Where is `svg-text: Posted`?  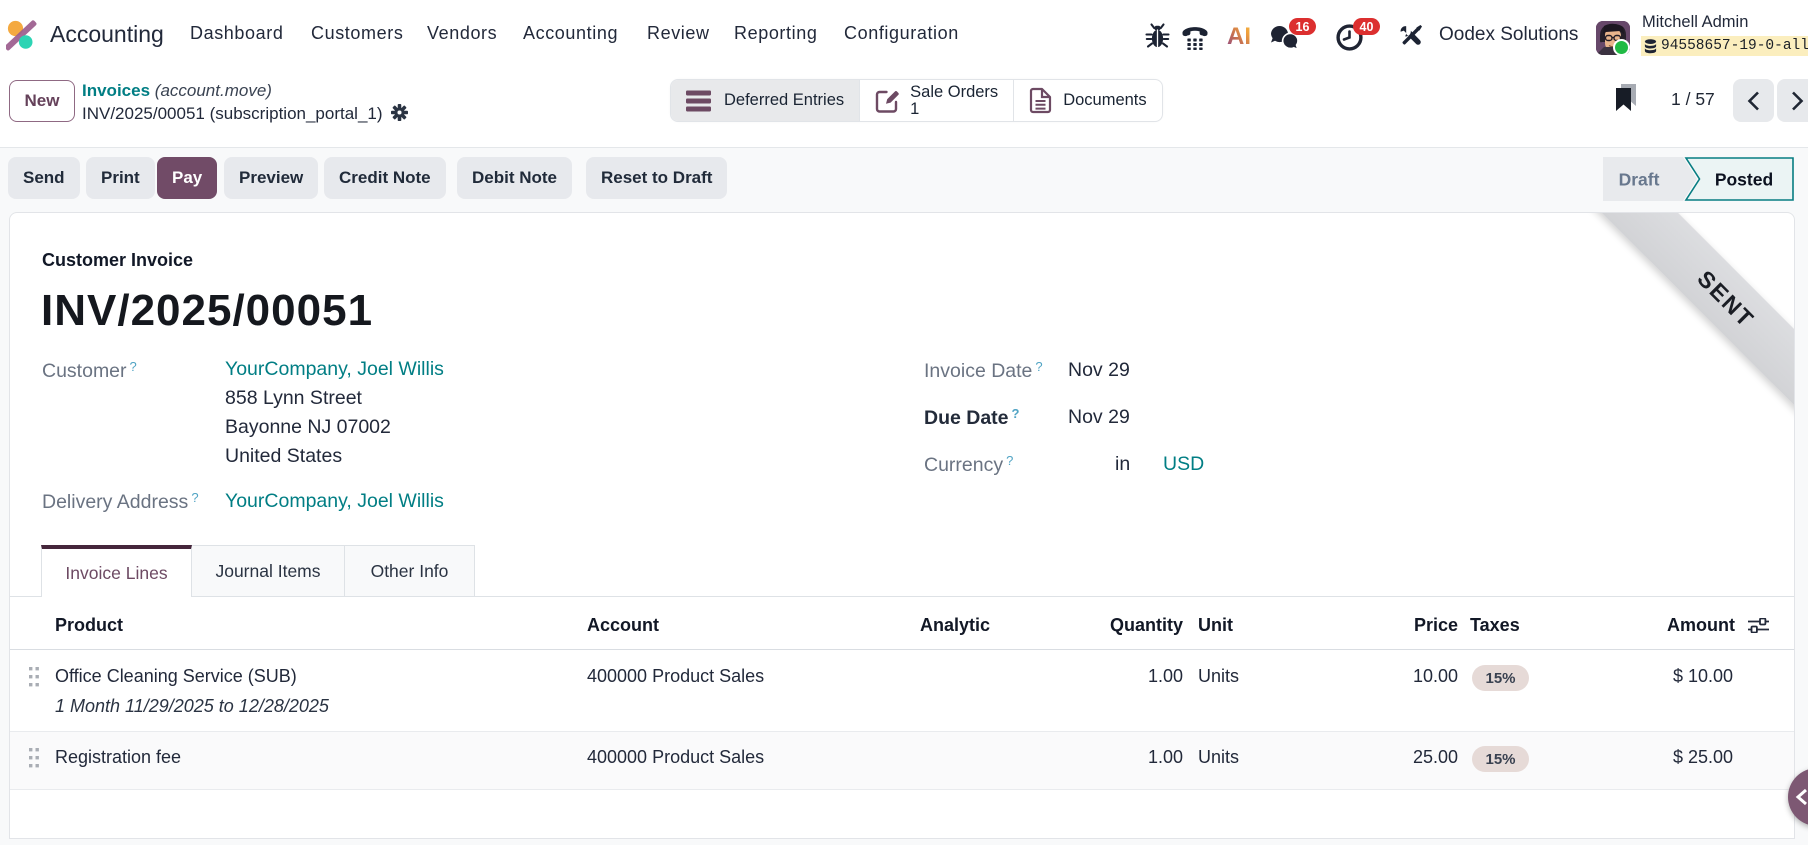 svg-text: Posted is located at coordinates (1744, 180).